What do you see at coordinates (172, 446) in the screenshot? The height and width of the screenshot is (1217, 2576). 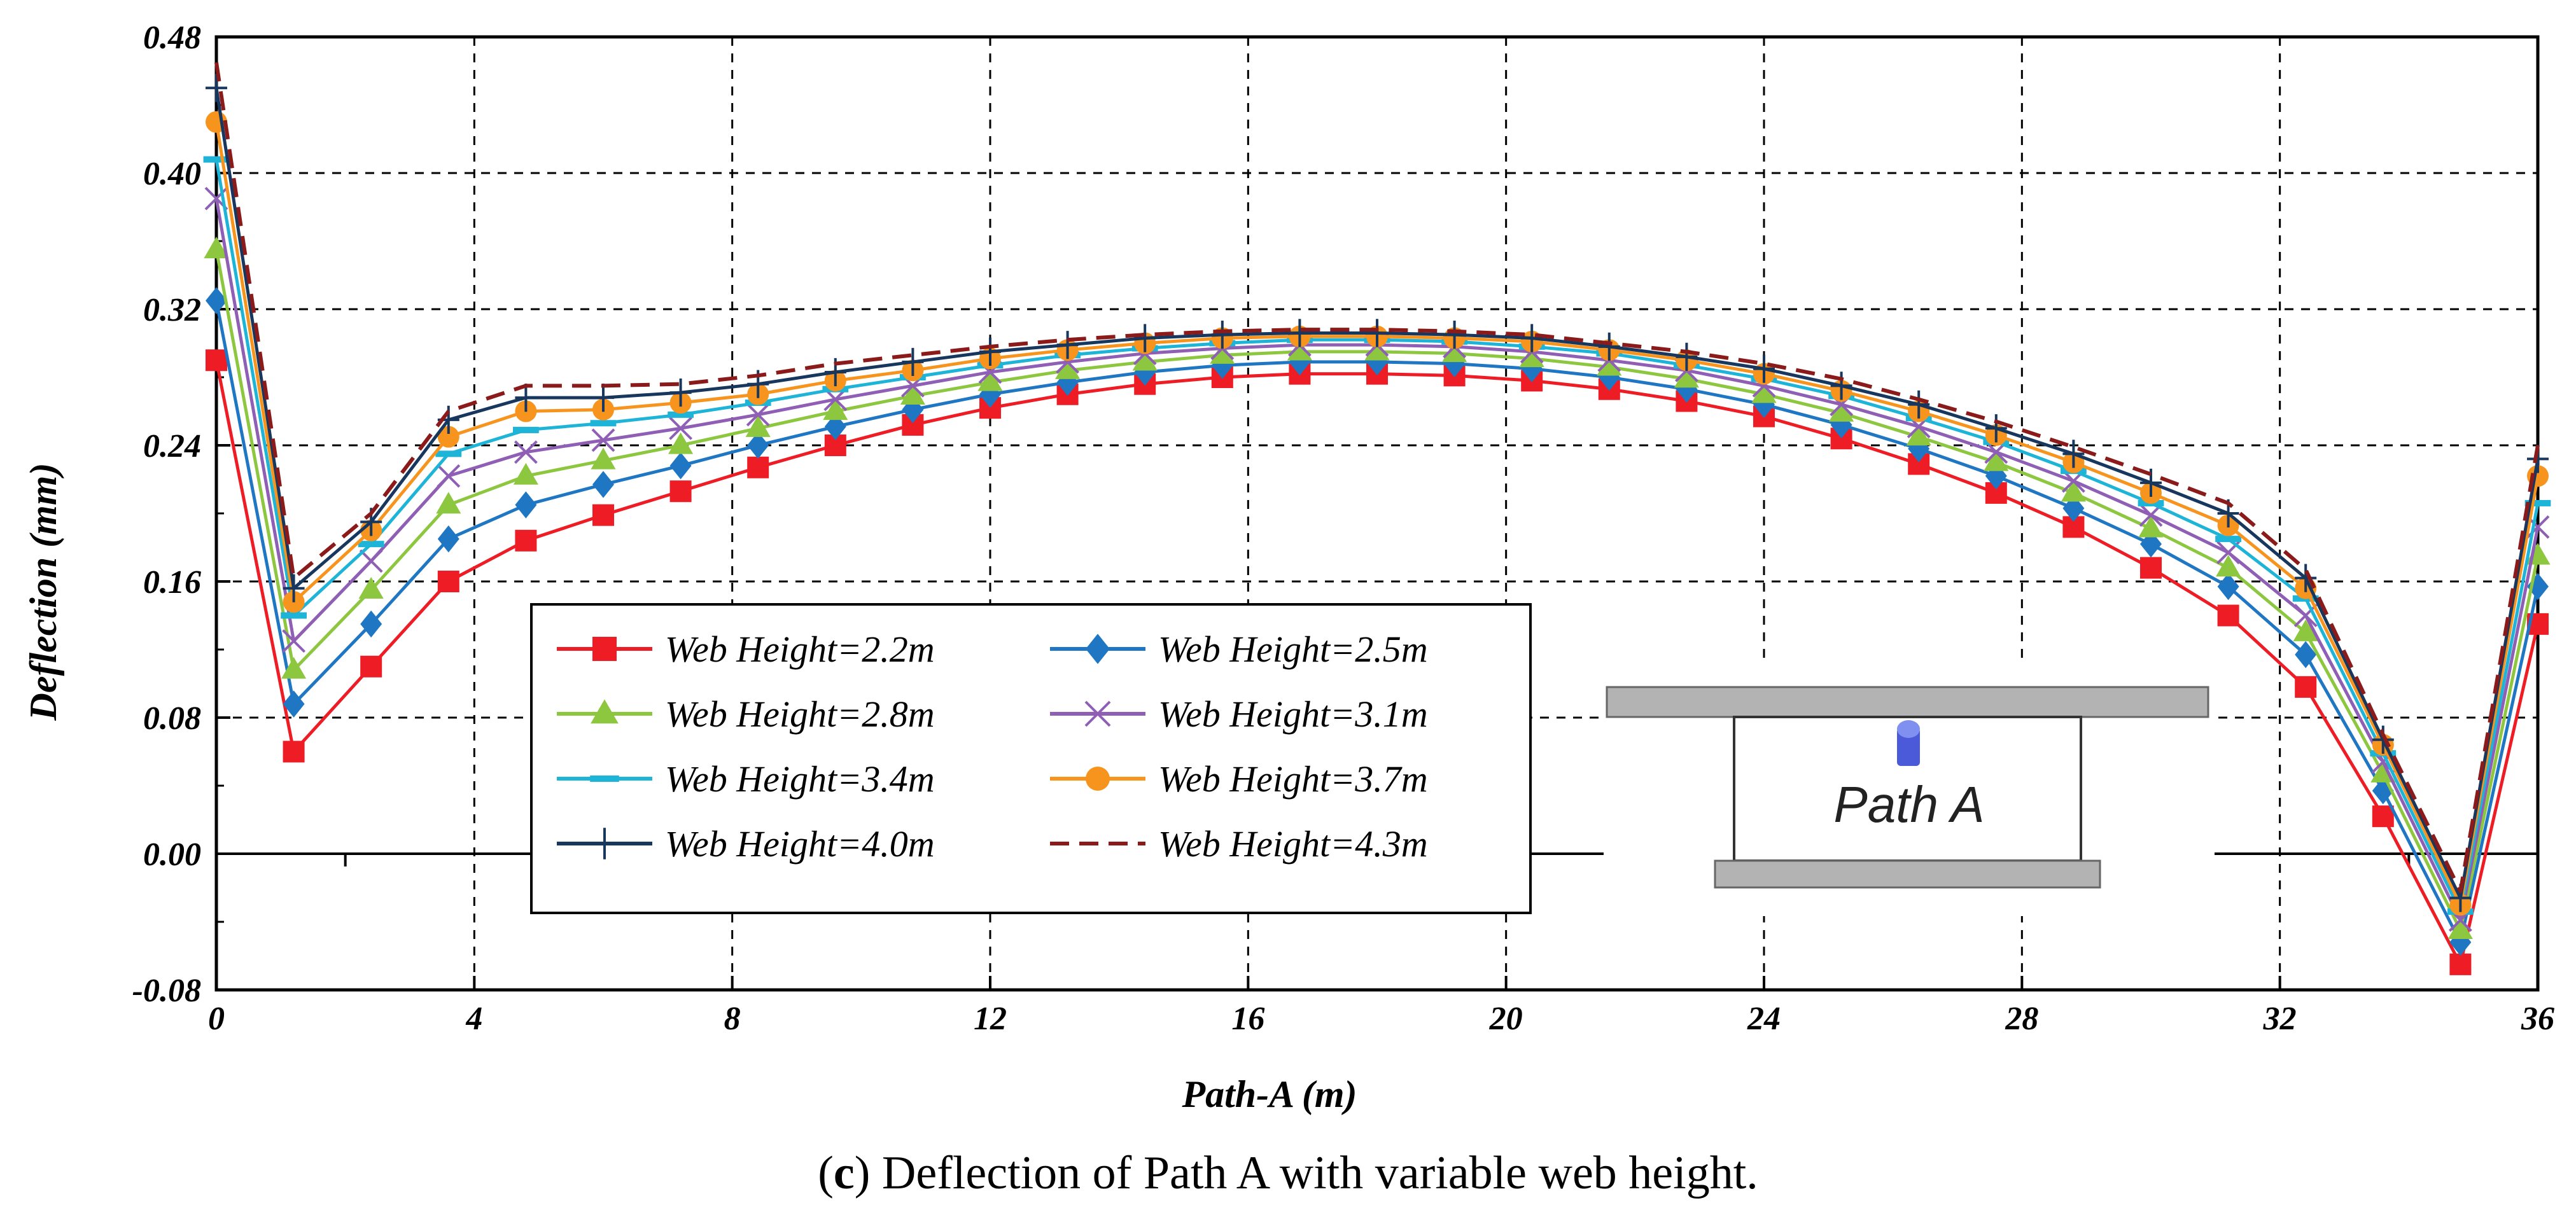 I see `y-tick-label: 0.24` at bounding box center [172, 446].